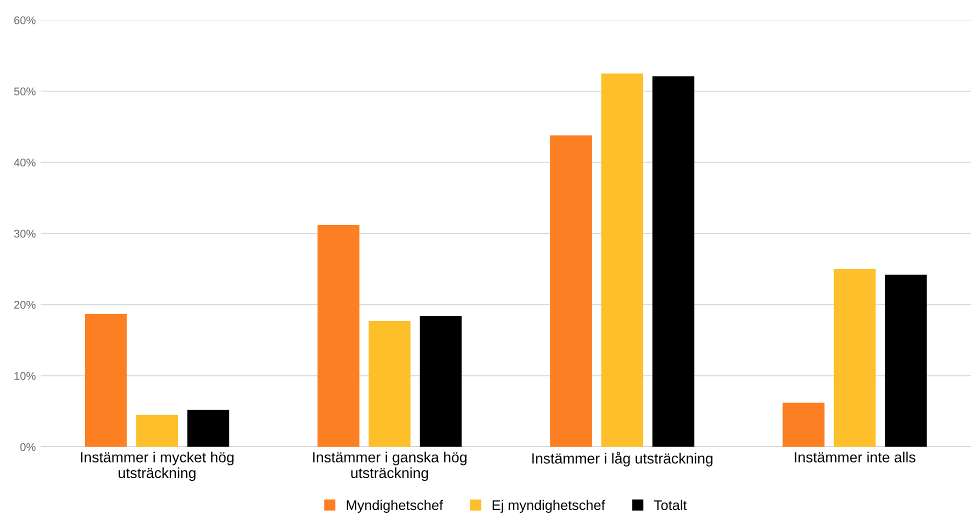 The height and width of the screenshot is (516, 971). What do you see at coordinates (25, 376) in the screenshot?
I see `y-tick-label: 10%` at bounding box center [25, 376].